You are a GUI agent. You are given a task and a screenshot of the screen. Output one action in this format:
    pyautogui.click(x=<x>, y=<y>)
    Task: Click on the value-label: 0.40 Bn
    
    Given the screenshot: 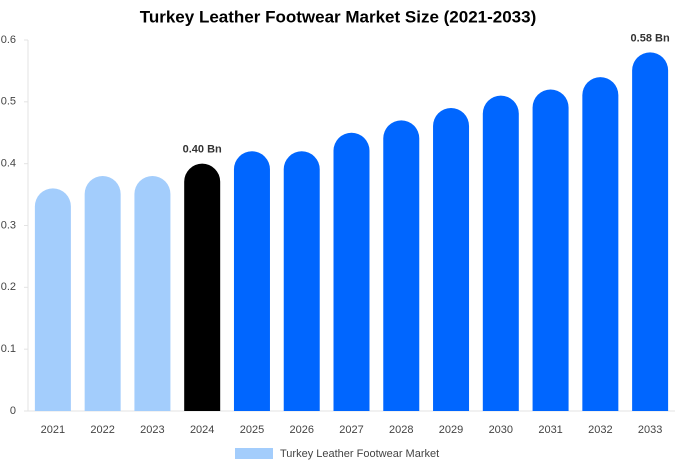 What is the action you would take?
    pyautogui.click(x=202, y=150)
    